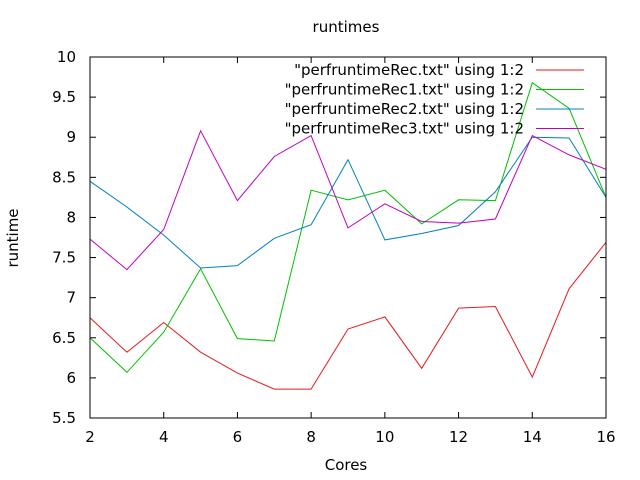  I want to click on legend-label-1: "perfruntimeRec.txt" using 1:2, so click(409, 70).